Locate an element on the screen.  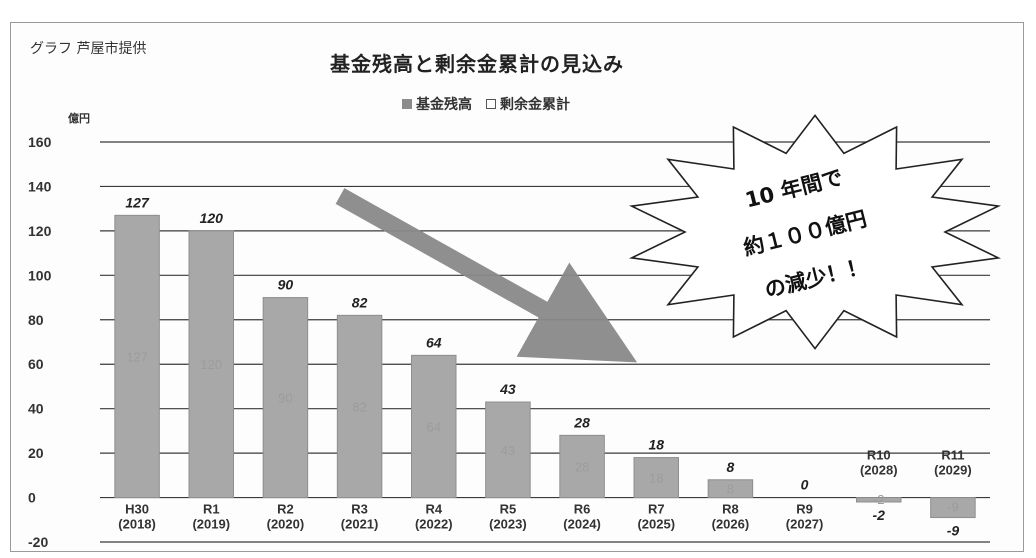
x-tick-label: (2024) is located at coordinates (582, 524).